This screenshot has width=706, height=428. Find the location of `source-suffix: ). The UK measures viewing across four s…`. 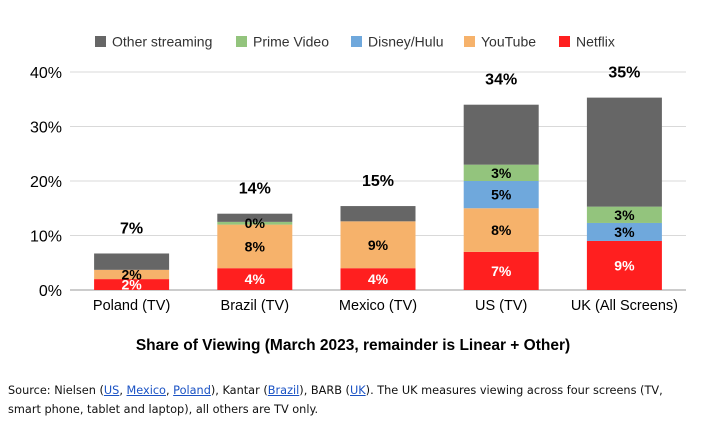

source-suffix: ). The UK measures viewing across four s… is located at coordinates (335, 400).